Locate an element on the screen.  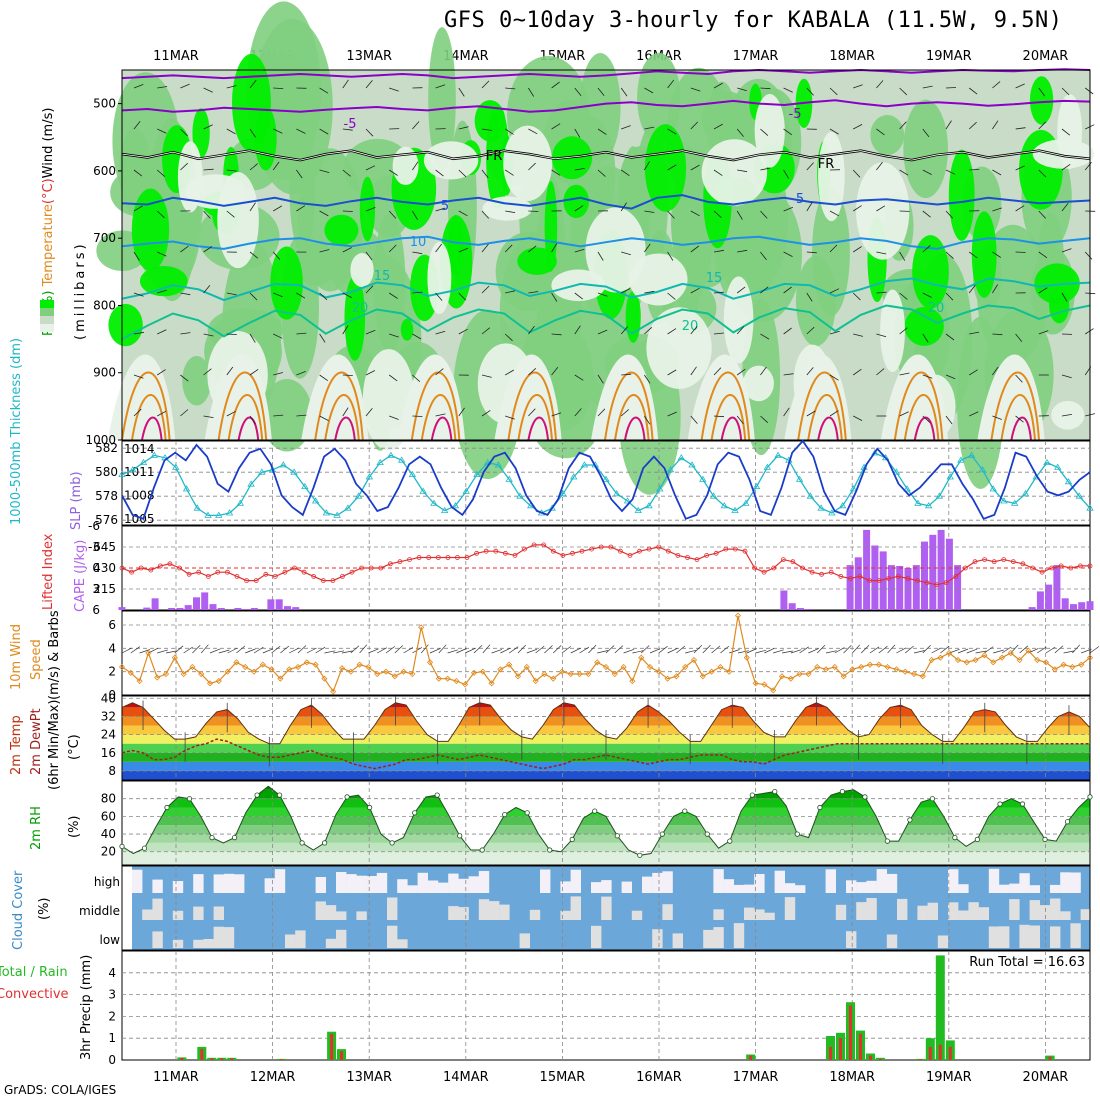
rh-band is located at coordinates (606, 803).